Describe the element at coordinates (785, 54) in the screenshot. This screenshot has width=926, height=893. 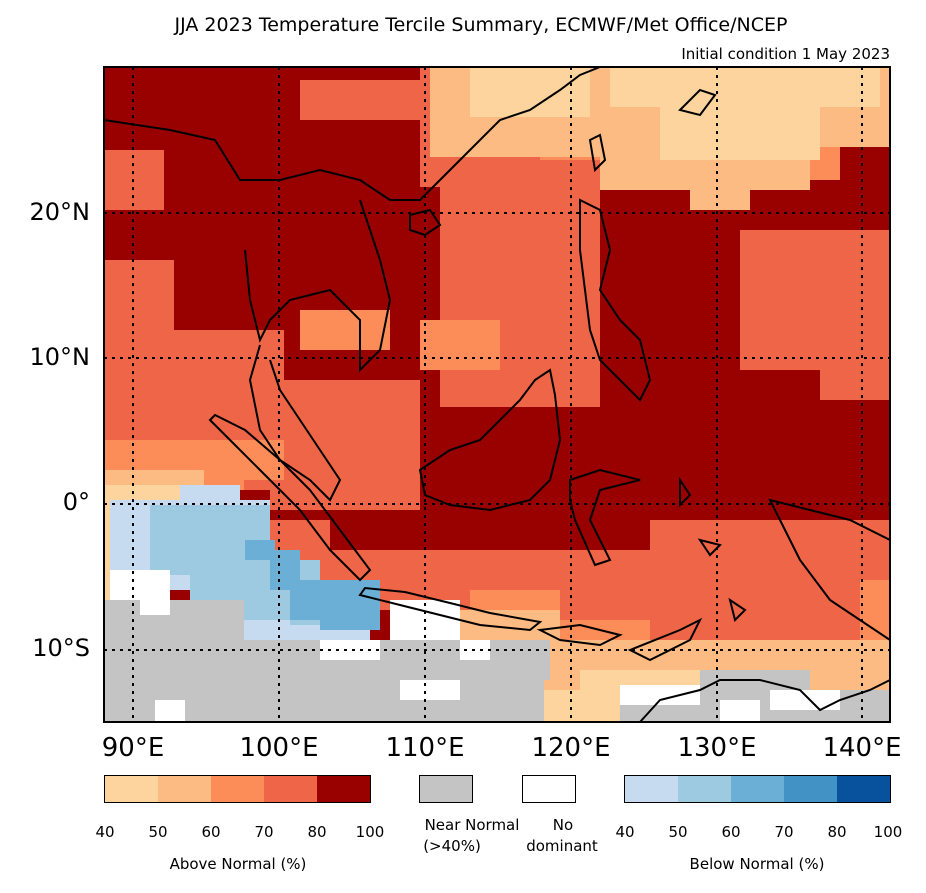
I see `map-subtitle: Initial condition 1 May 2023` at that location.